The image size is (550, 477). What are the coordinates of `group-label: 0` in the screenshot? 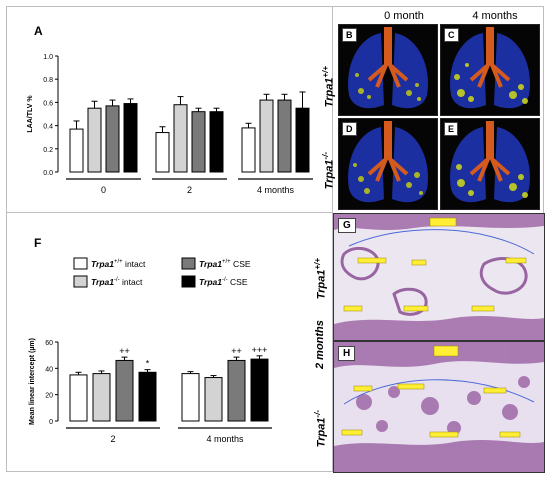 It's located at (103, 190).